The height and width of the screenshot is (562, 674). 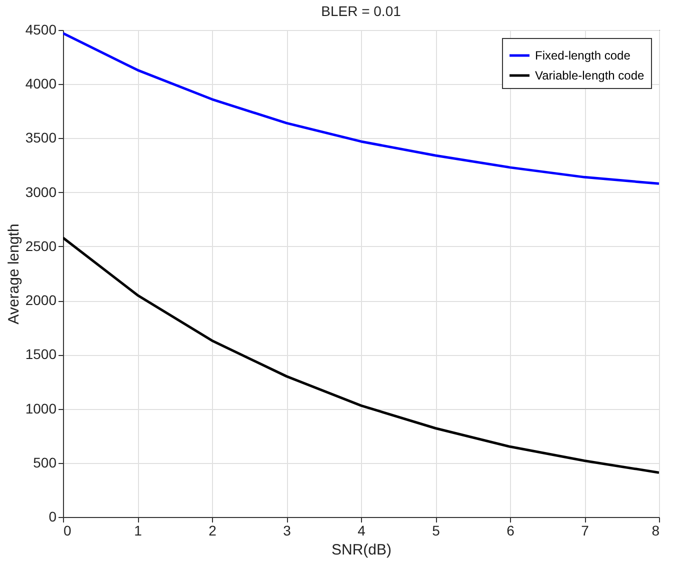 What do you see at coordinates (212, 530) in the screenshot?
I see `x-tick-label: 2` at bounding box center [212, 530].